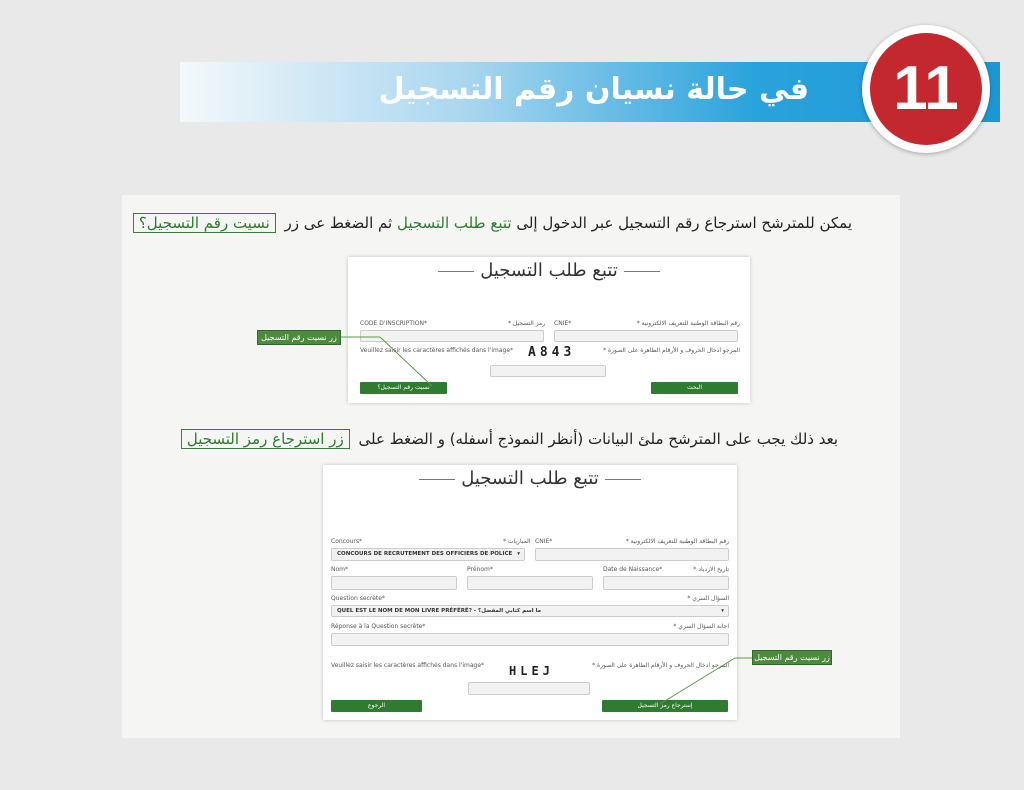 The image size is (1024, 790). Describe the element at coordinates (530, 583) in the screenshot. I see `prenom-input` at that location.